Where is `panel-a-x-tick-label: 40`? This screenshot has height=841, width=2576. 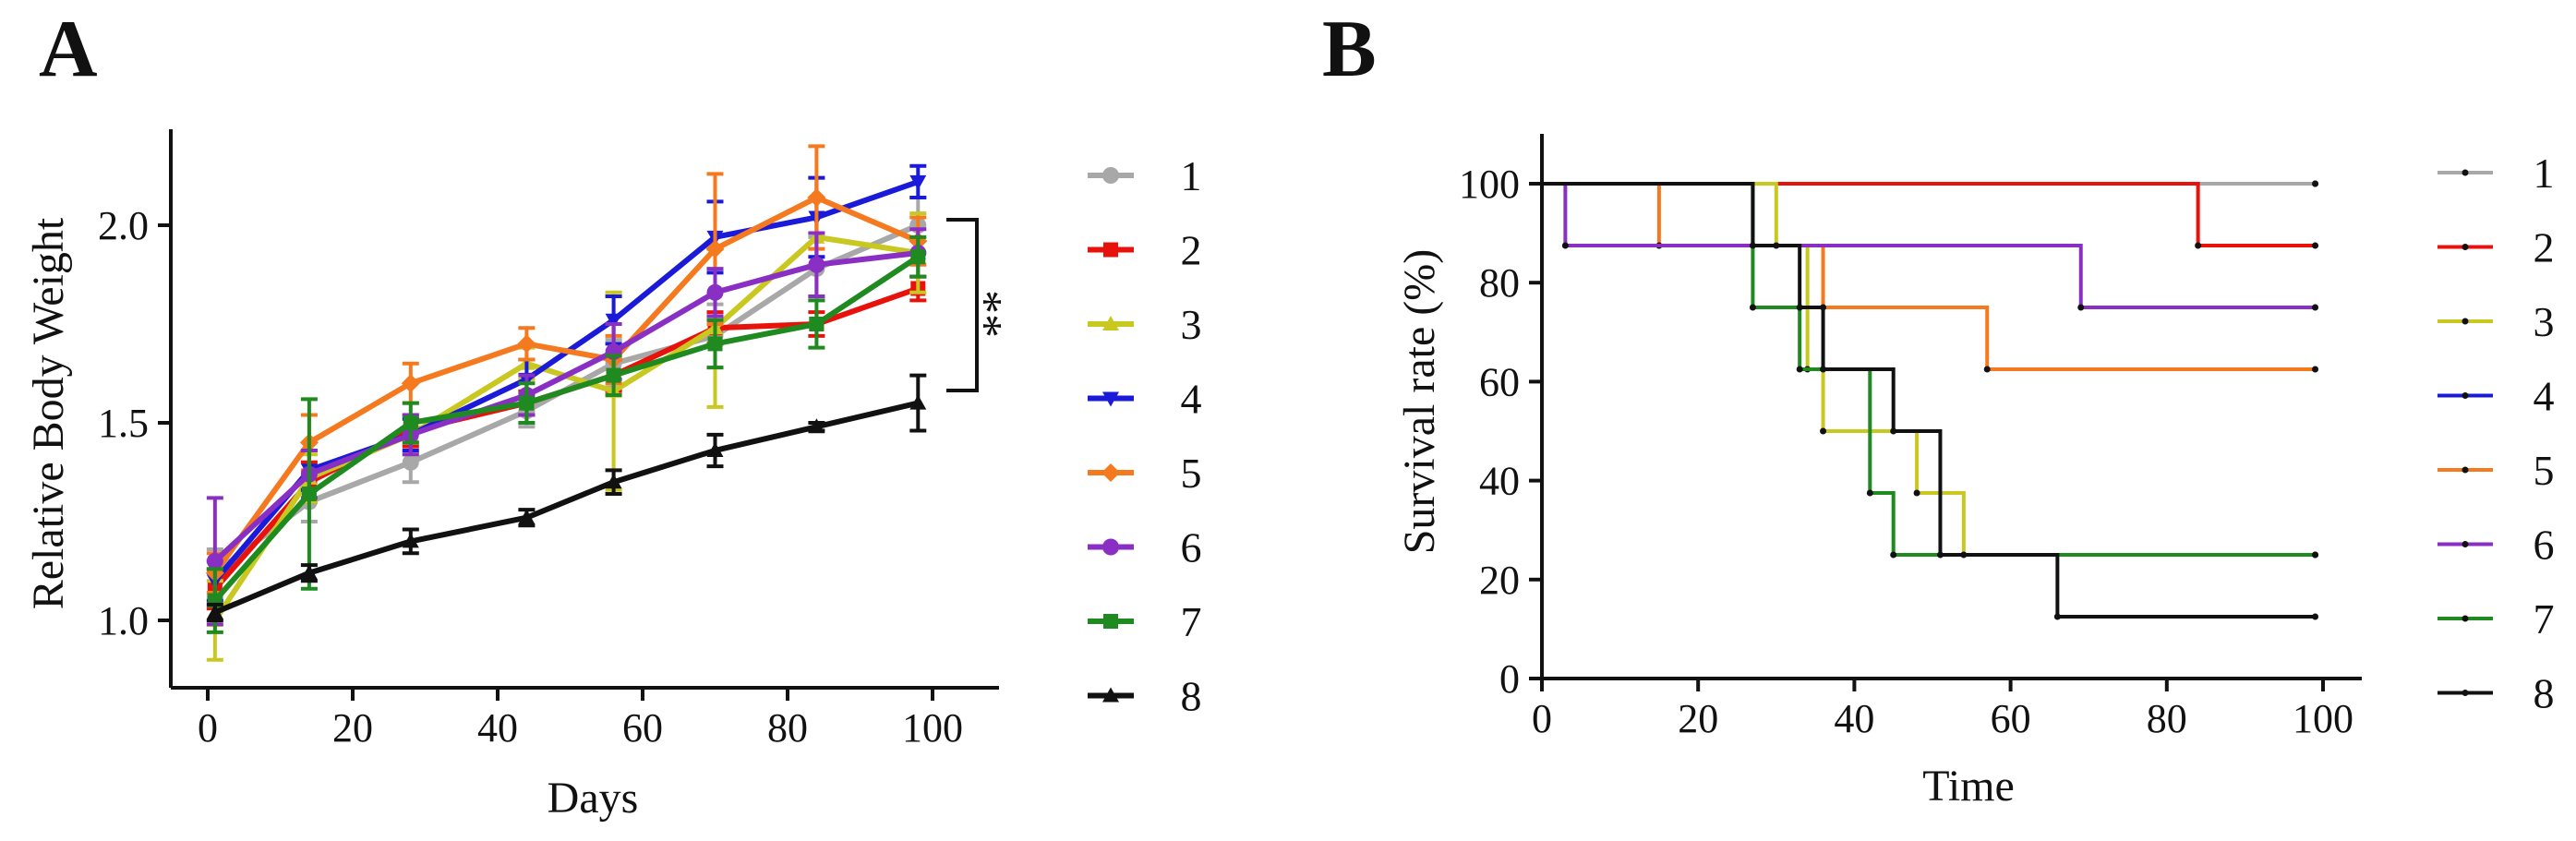 panel-a-x-tick-label: 40 is located at coordinates (498, 728).